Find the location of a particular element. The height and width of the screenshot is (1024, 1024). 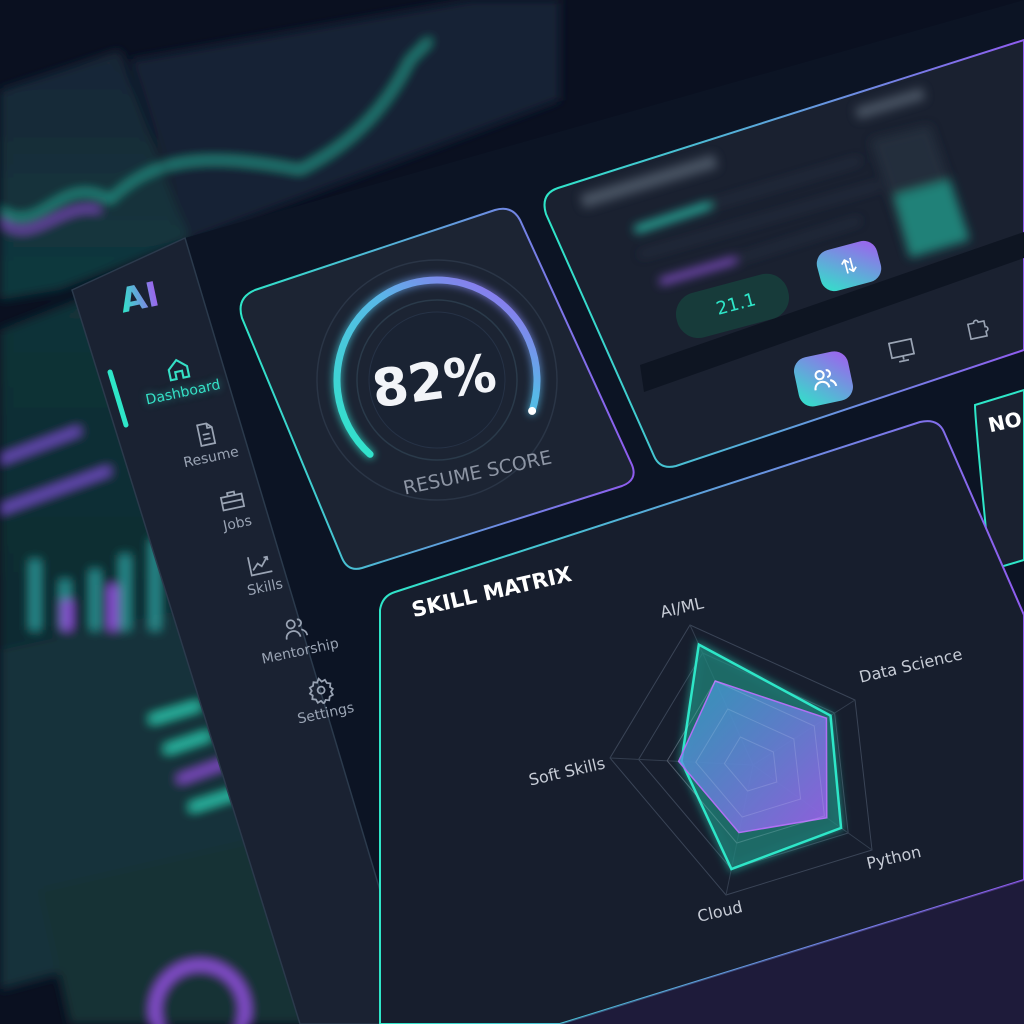

puzzle-icon is located at coordinates (977, 330).